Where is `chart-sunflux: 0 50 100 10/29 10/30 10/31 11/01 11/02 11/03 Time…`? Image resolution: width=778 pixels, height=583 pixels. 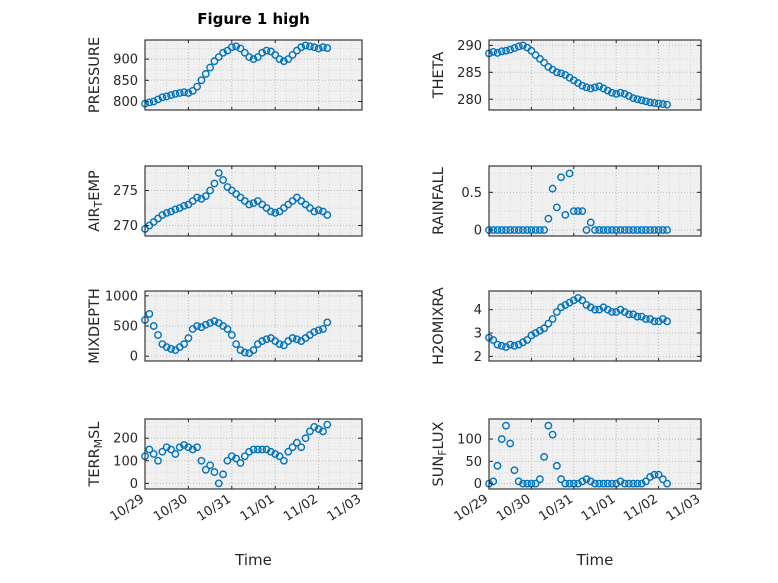
chart-sunflux: 0 50 100 10/29 10/30 10/31 11/01 11/02 11/03 Time… is located at coordinates (567, 493).